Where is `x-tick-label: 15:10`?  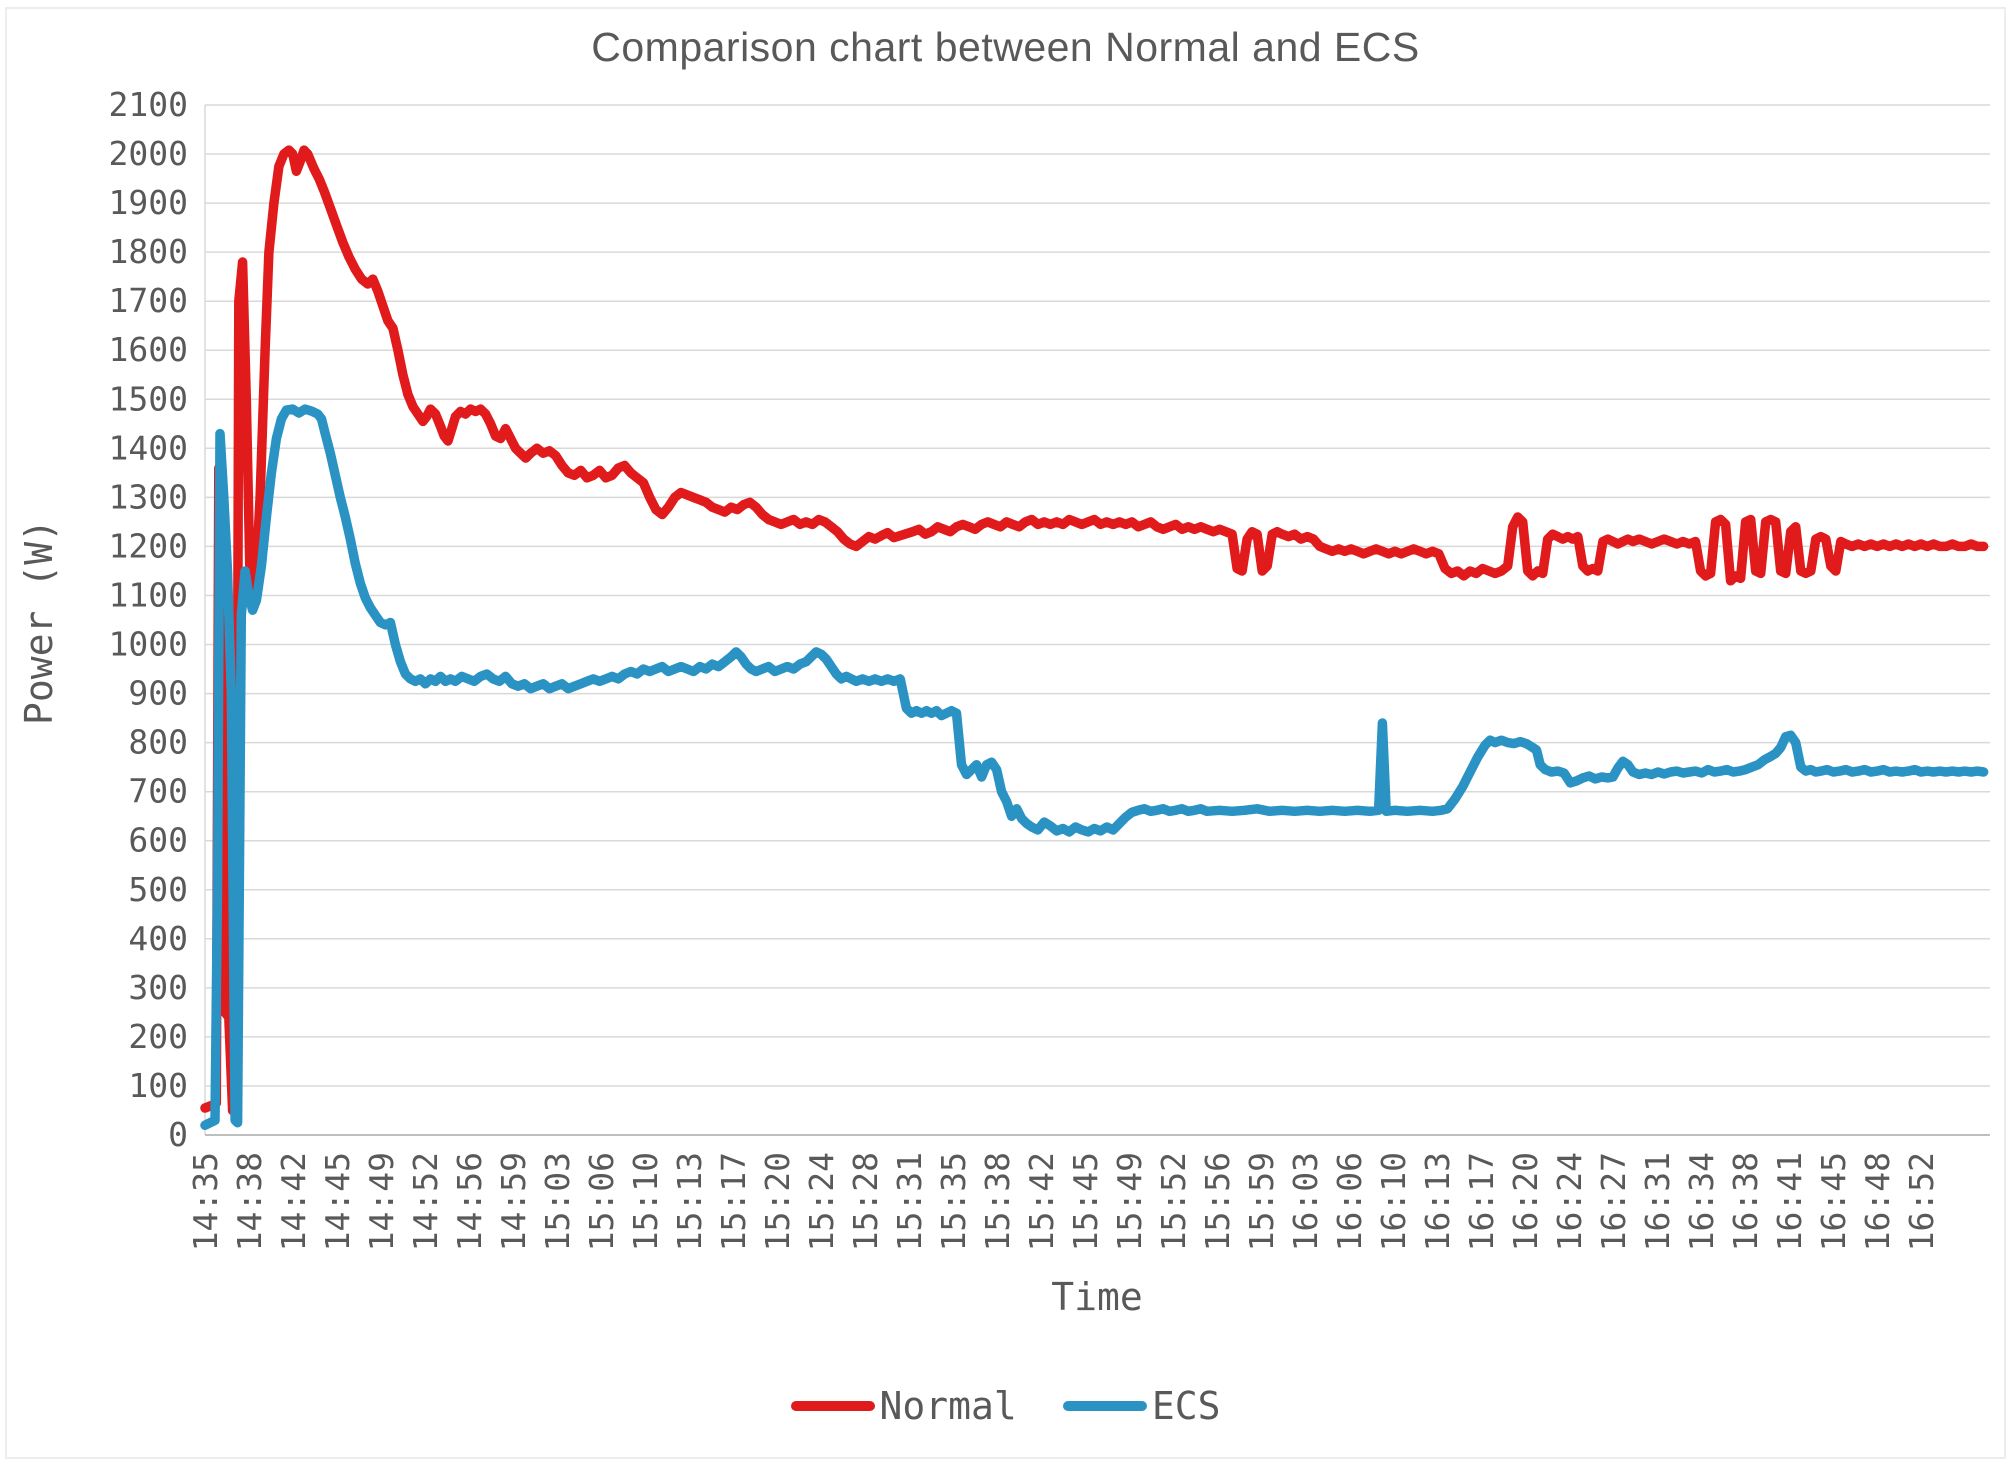
x-tick-label: 15:10 is located at coordinates (645, 1201).